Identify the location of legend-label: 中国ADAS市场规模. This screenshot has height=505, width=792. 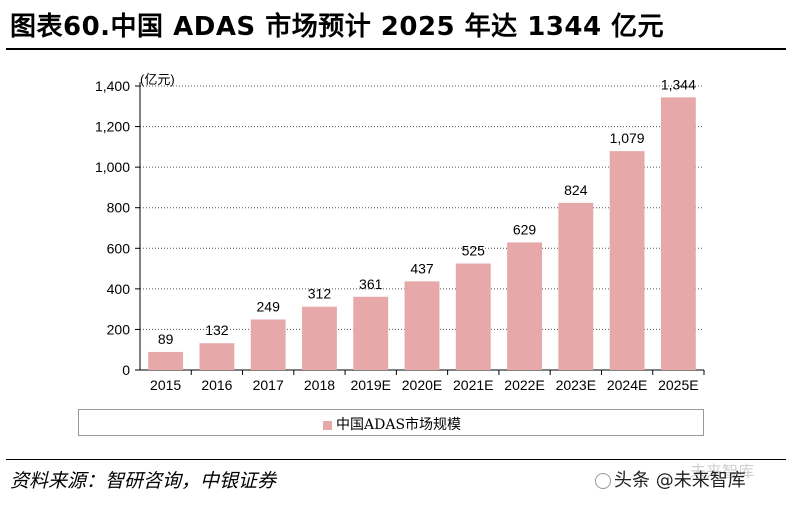
(399, 425).